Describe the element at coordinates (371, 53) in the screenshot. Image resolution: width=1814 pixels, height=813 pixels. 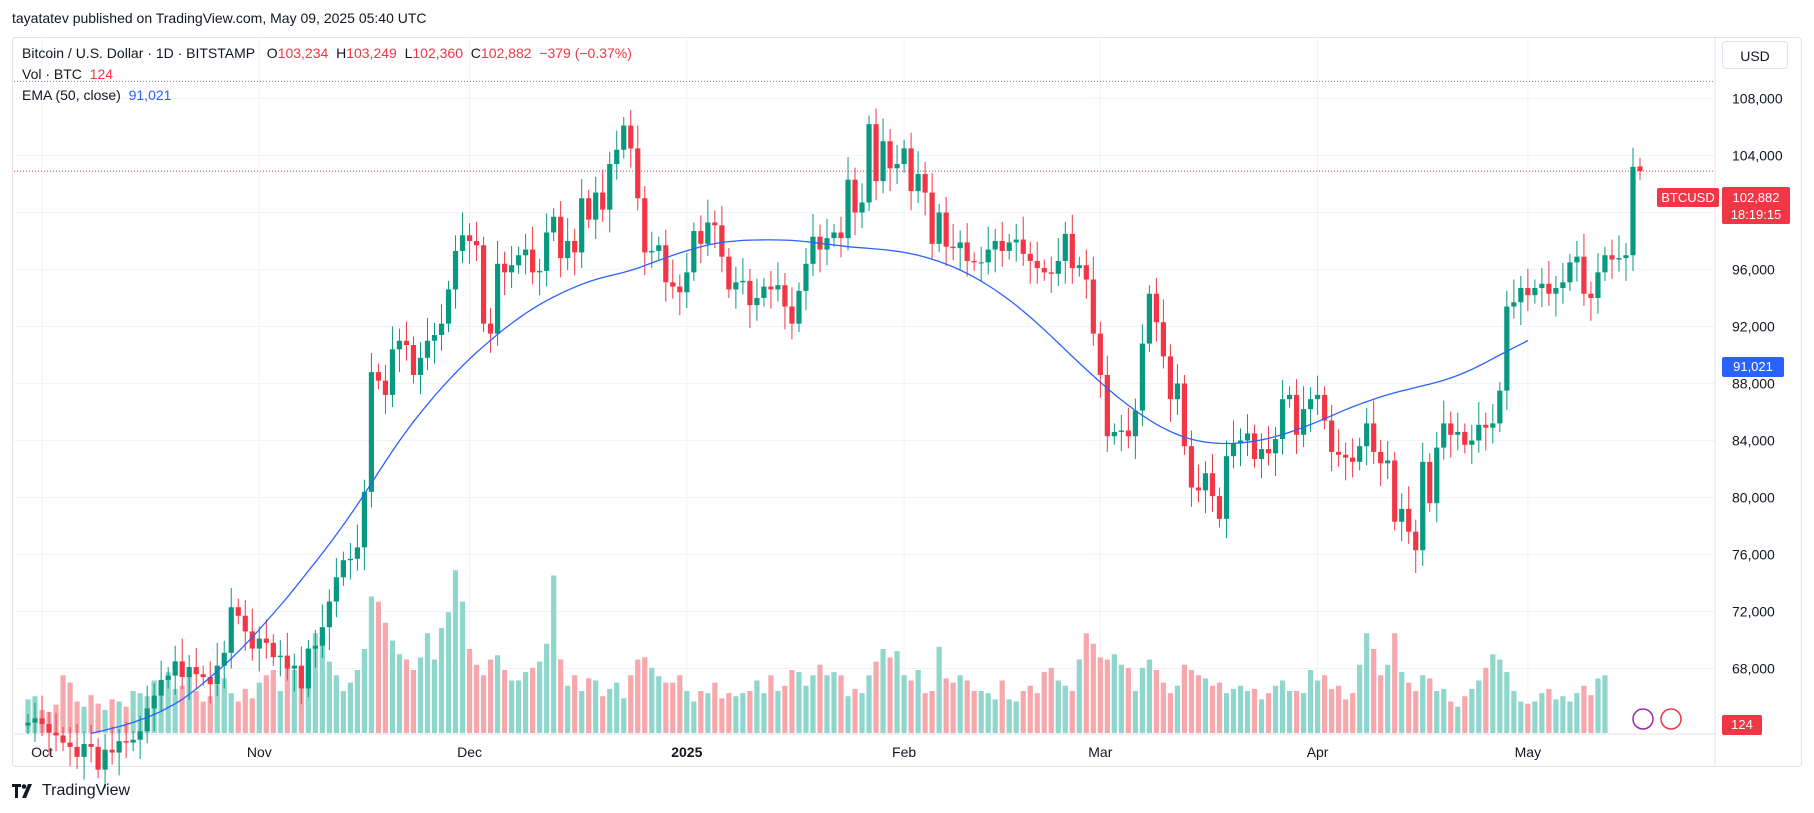
I see `legend-high: 103,249` at that location.